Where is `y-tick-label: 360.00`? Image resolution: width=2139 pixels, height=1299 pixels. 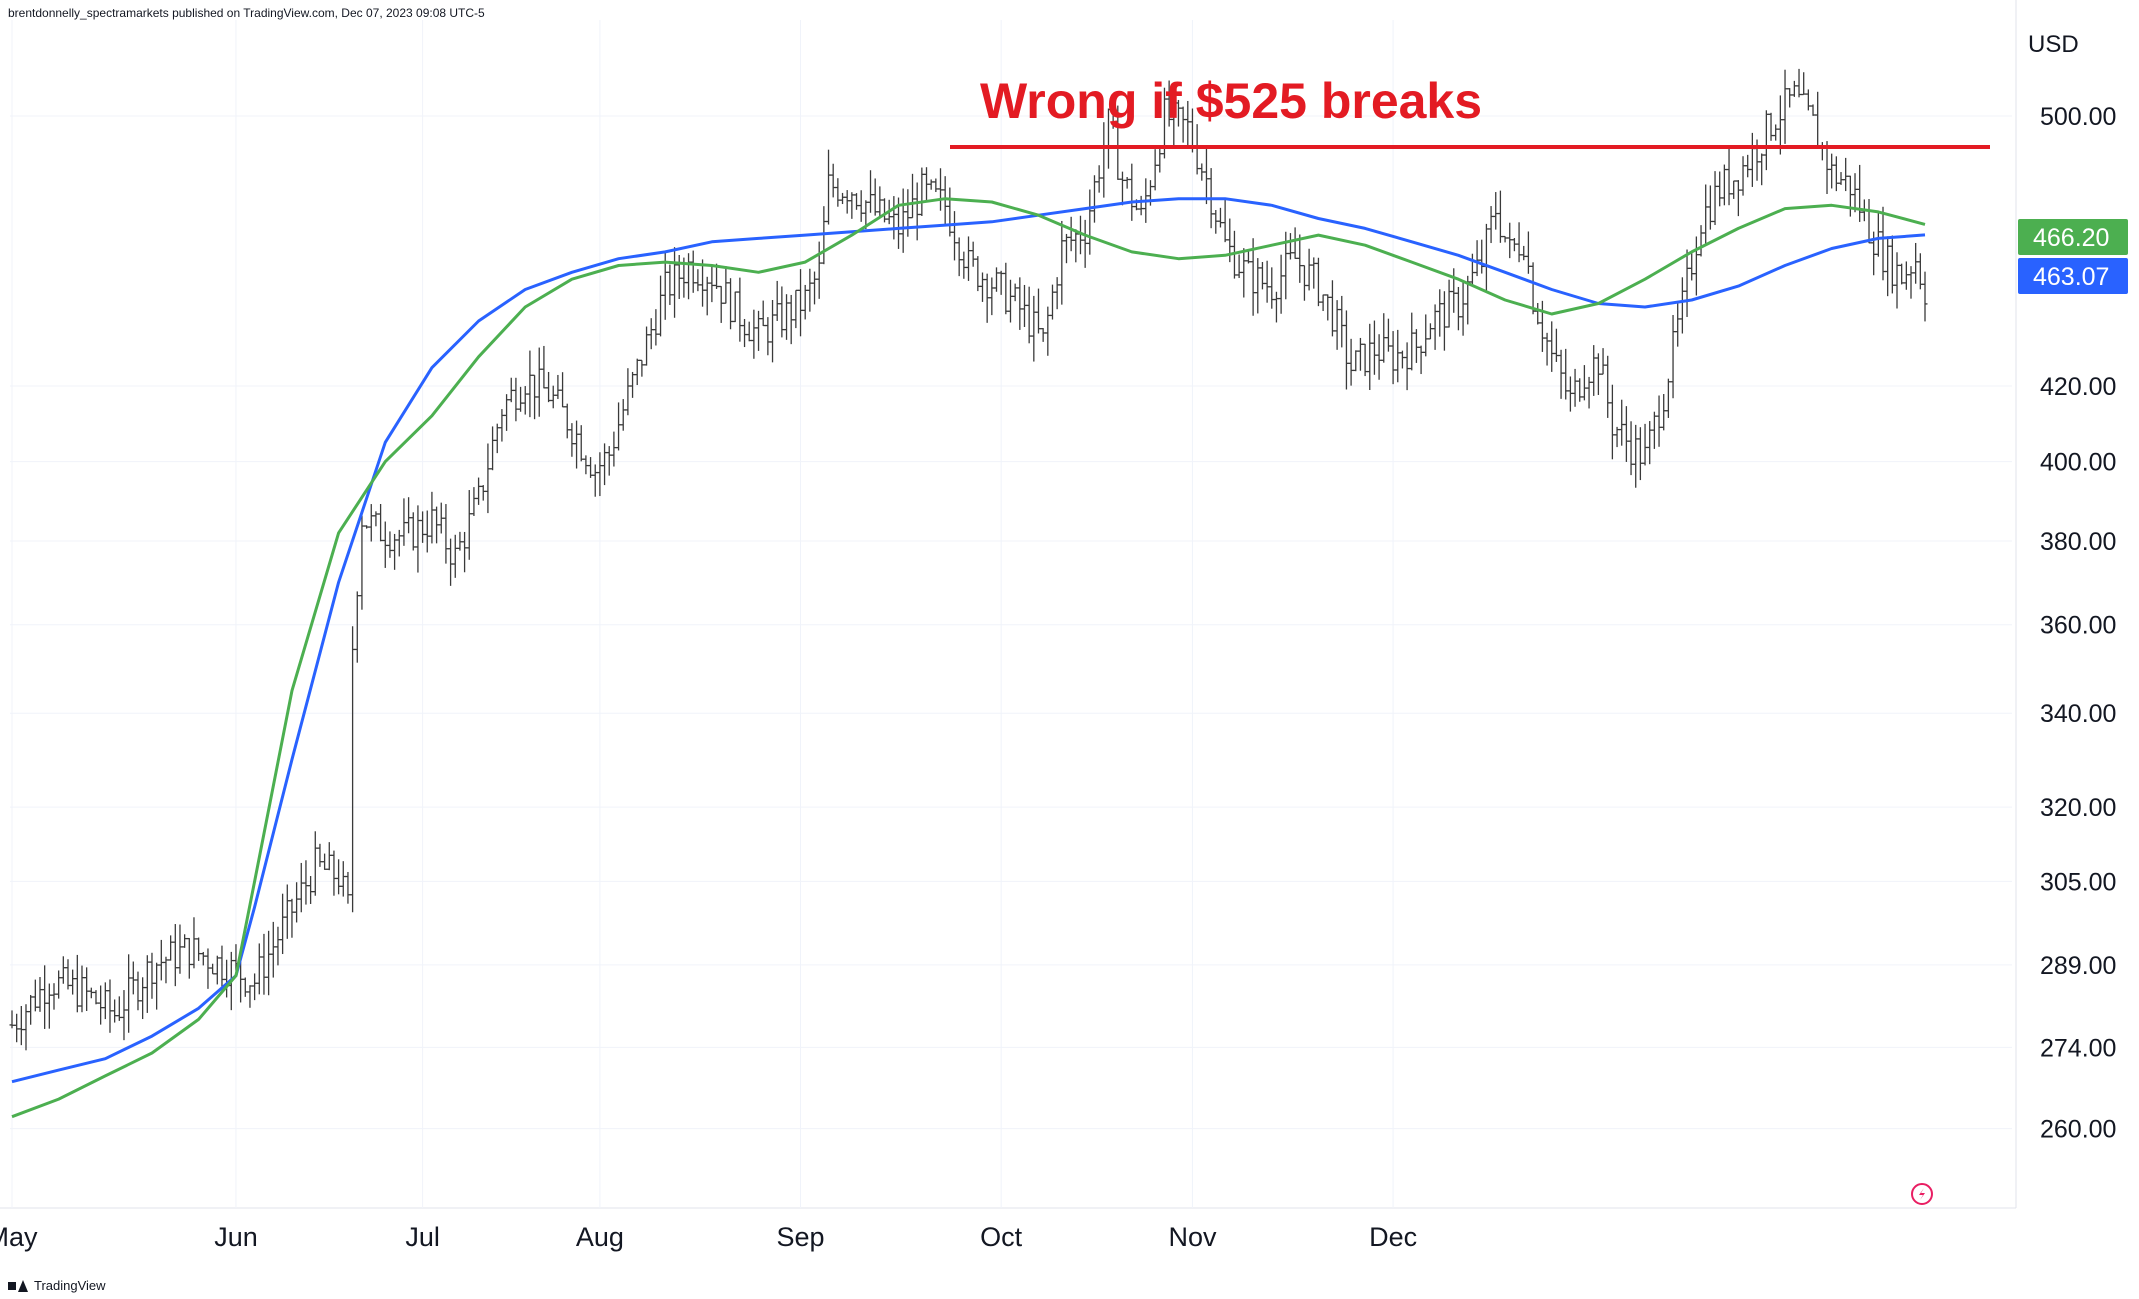 y-tick-label: 360.00 is located at coordinates (2078, 626).